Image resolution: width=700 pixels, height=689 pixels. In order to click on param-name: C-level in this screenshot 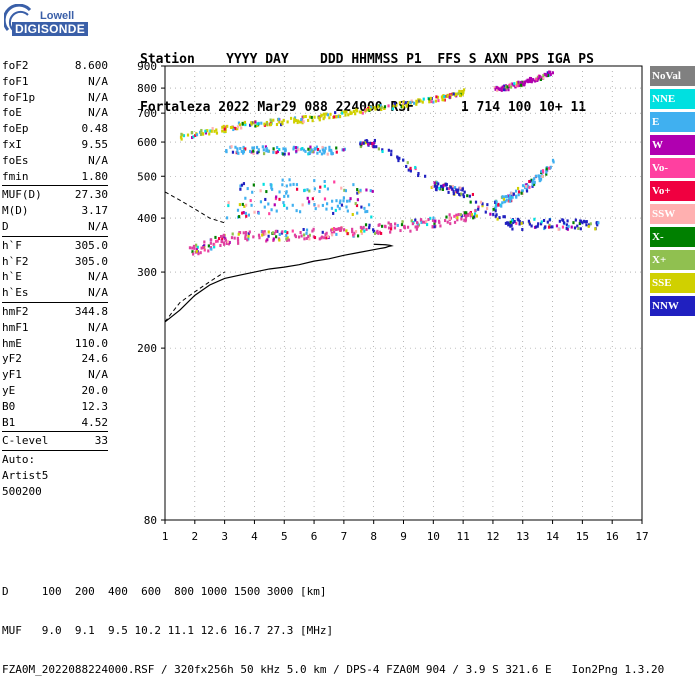, I will do `click(25, 441)`.